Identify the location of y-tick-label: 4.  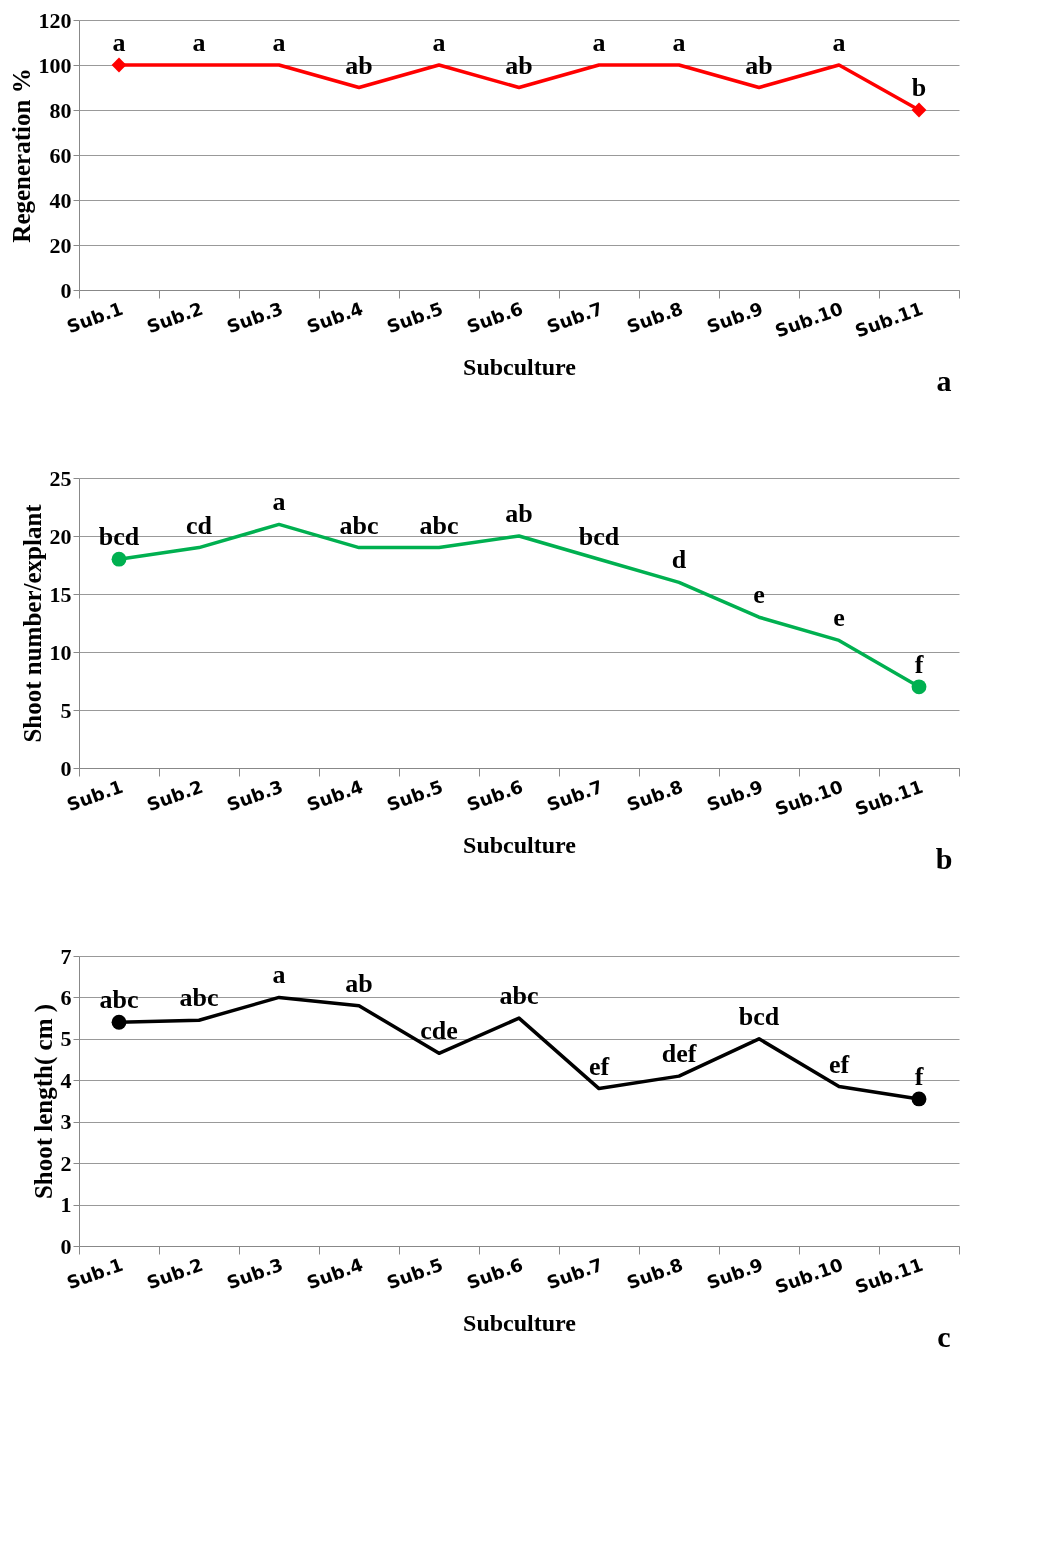
(66, 1080).